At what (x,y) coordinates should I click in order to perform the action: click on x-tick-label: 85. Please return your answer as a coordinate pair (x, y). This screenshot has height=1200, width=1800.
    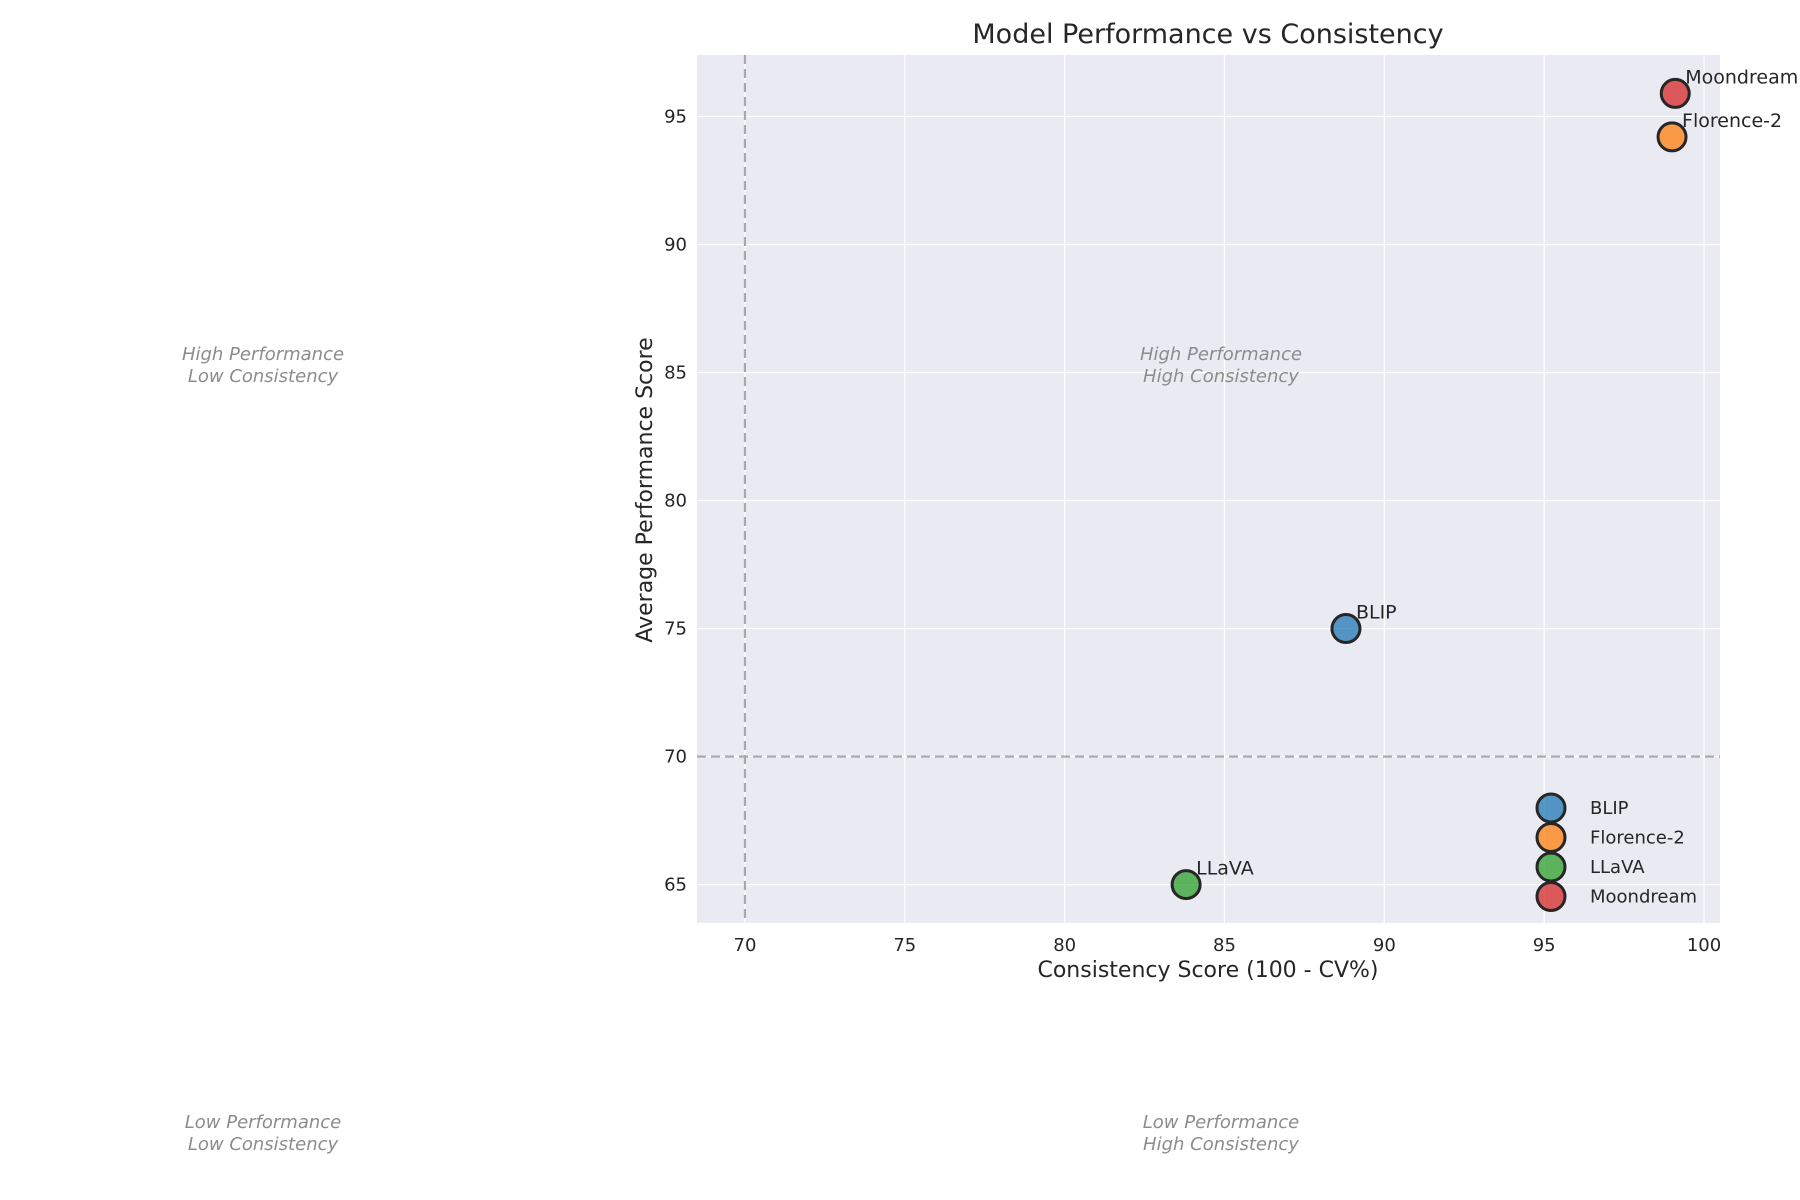
    Looking at the image, I should click on (1224, 945).